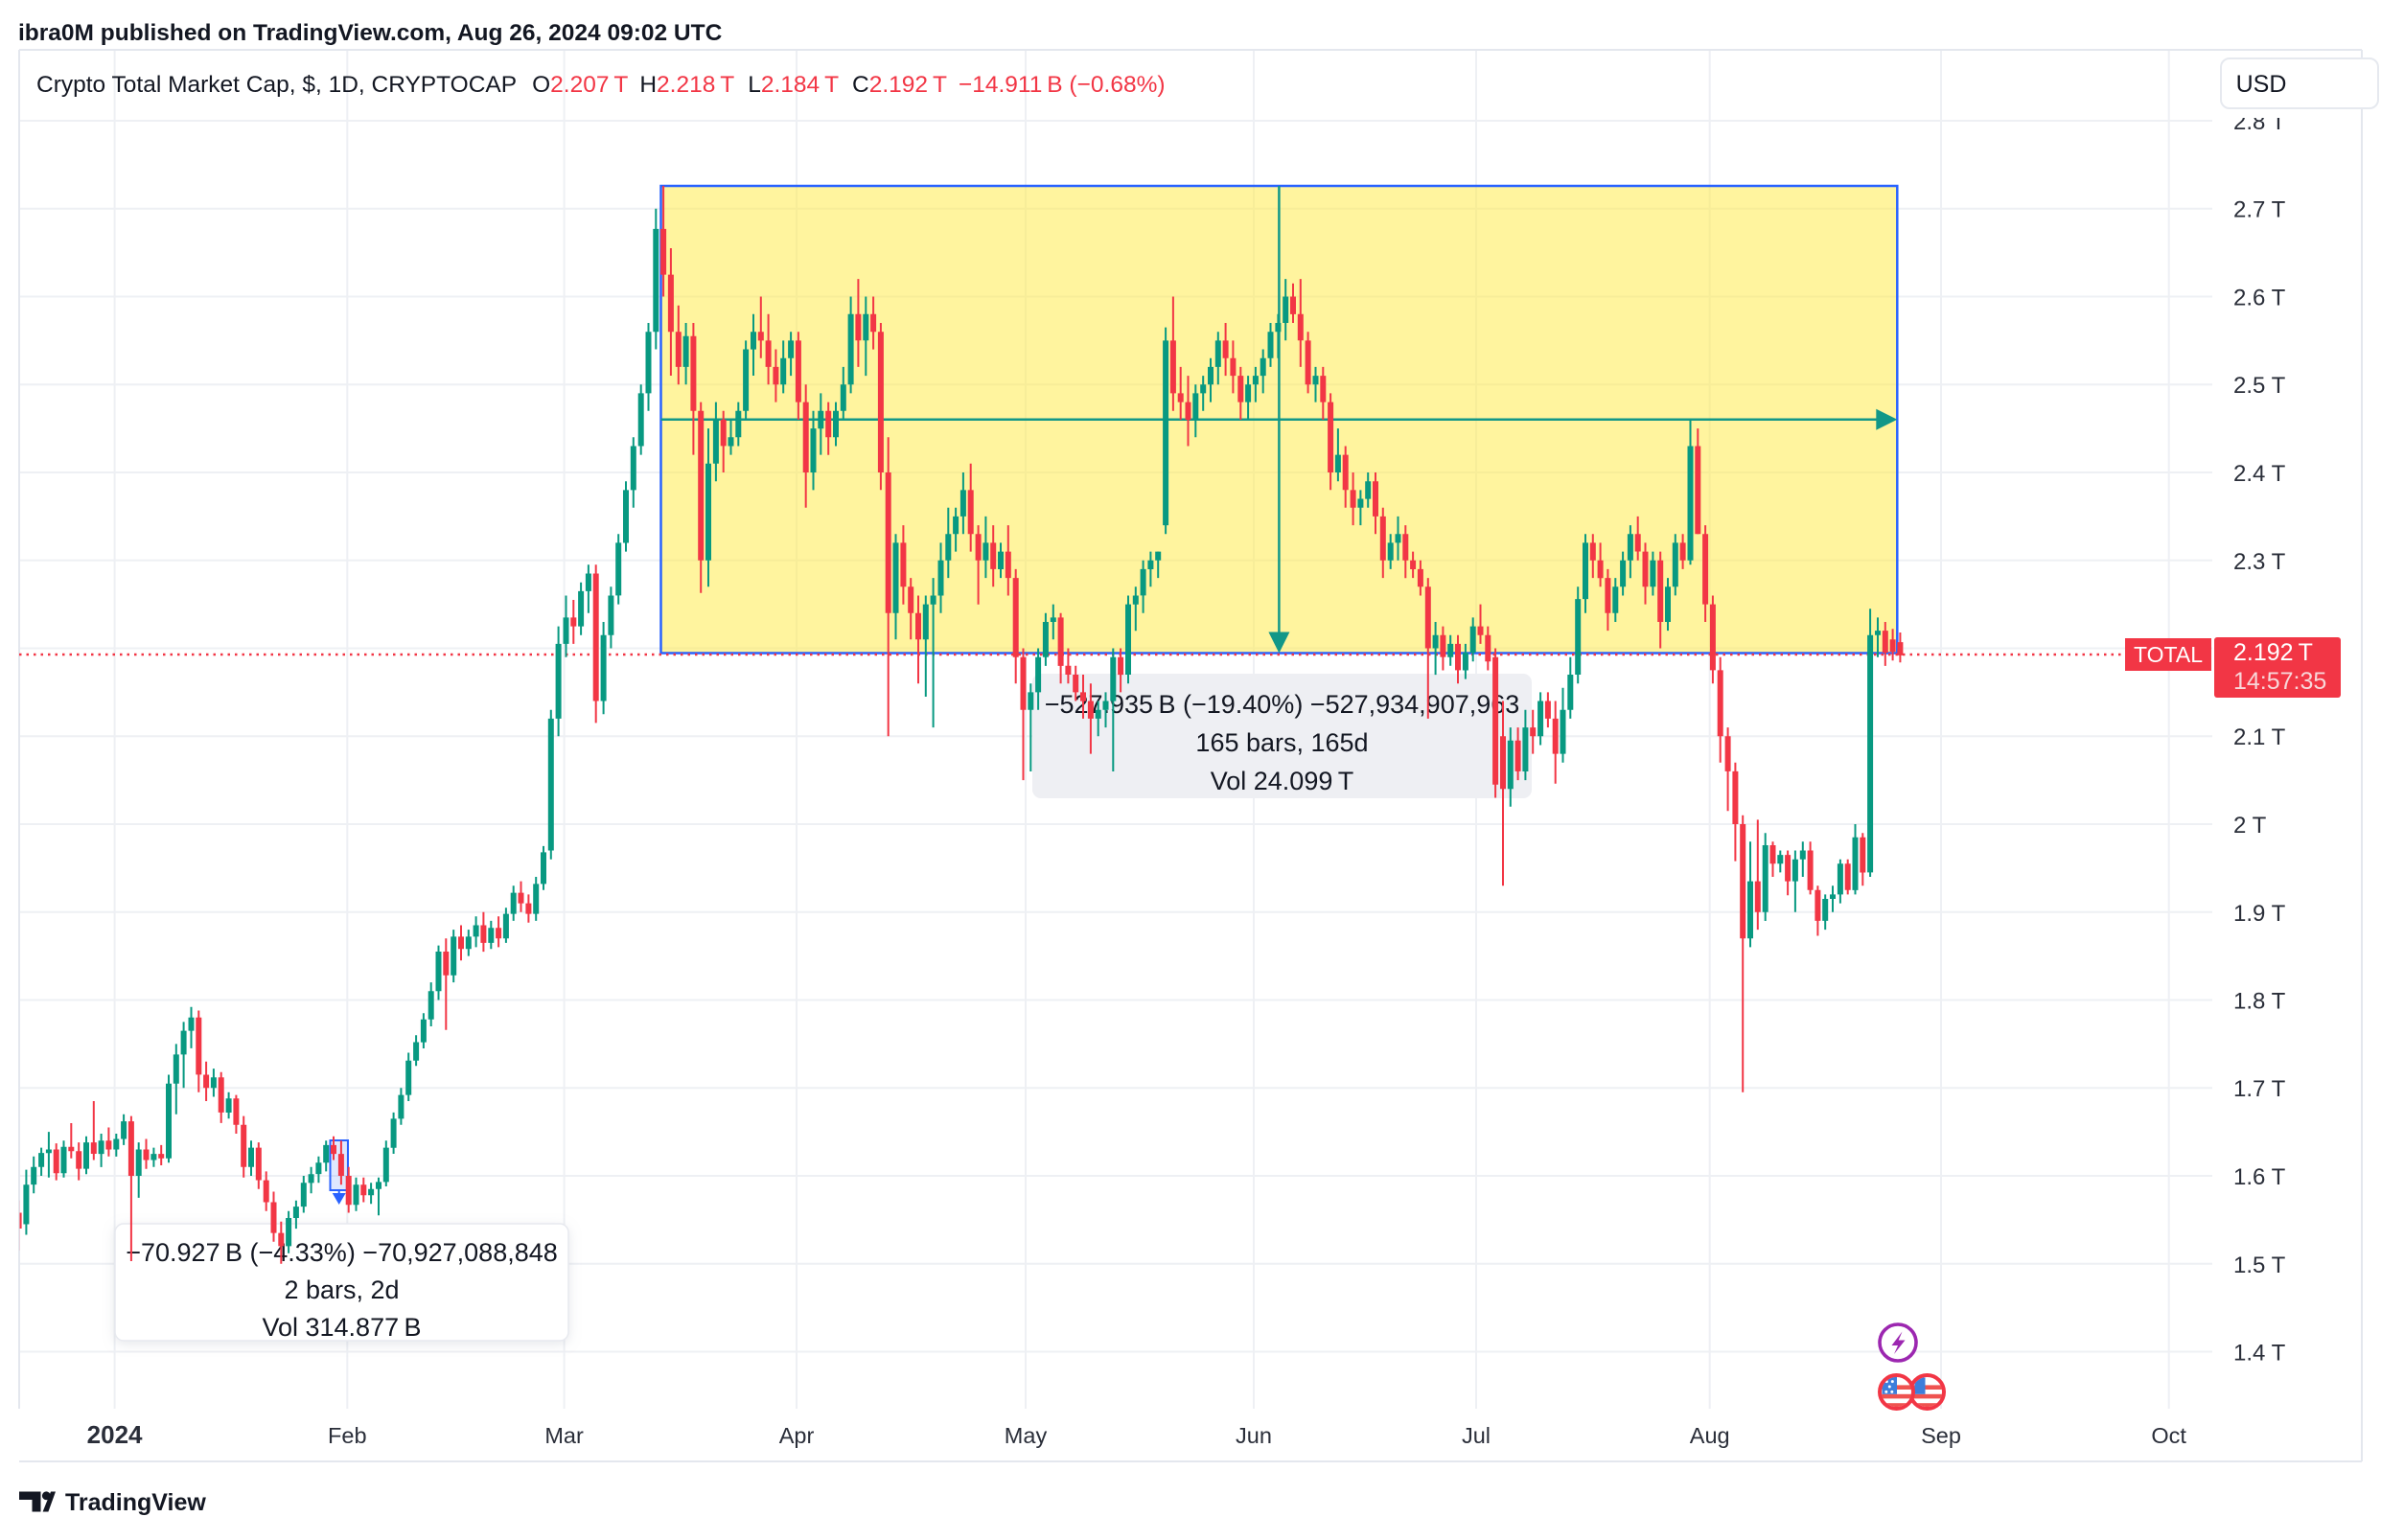 Image resolution: width=2381 pixels, height=1540 pixels. What do you see at coordinates (1941, 1435) in the screenshot?
I see `svg-text: Sep` at bounding box center [1941, 1435].